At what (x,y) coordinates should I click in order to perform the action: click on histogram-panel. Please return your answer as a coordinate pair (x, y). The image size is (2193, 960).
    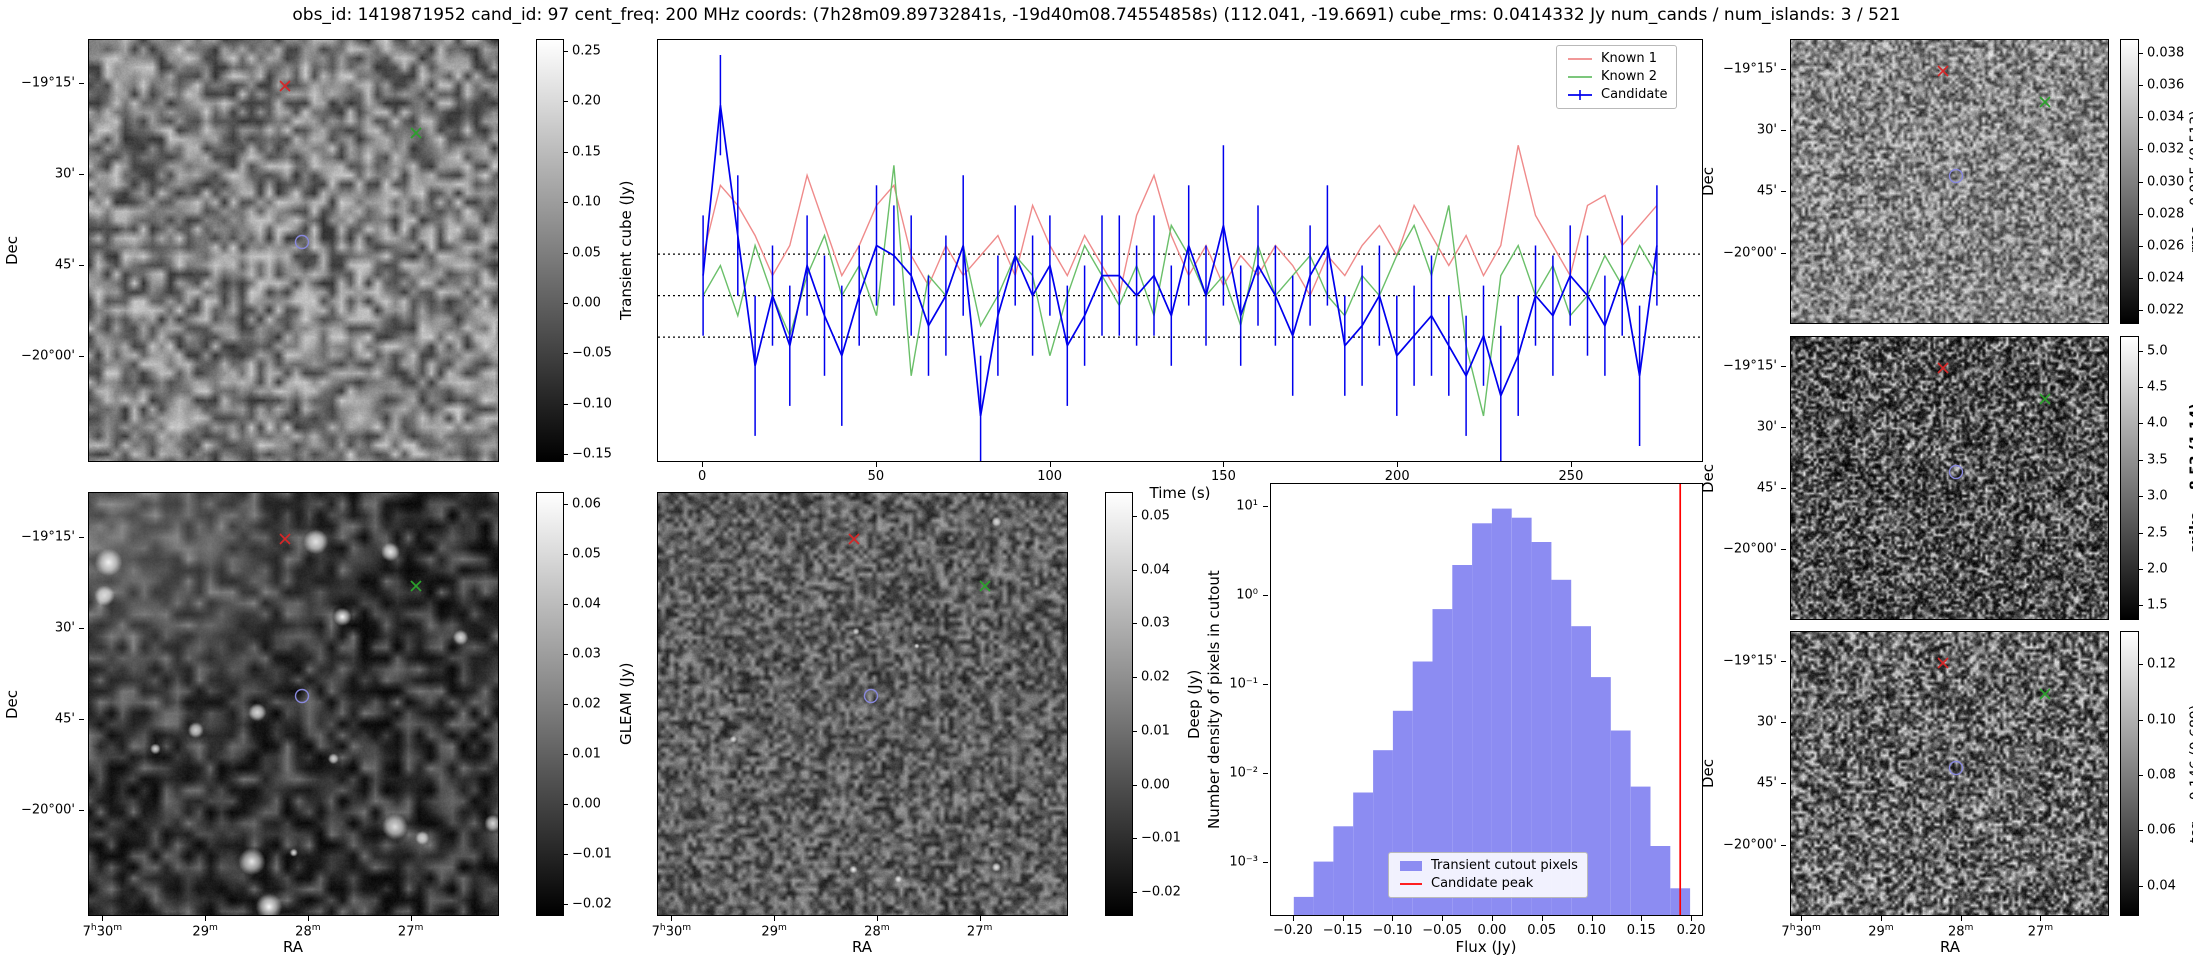
    Looking at the image, I should click on (1486, 699).